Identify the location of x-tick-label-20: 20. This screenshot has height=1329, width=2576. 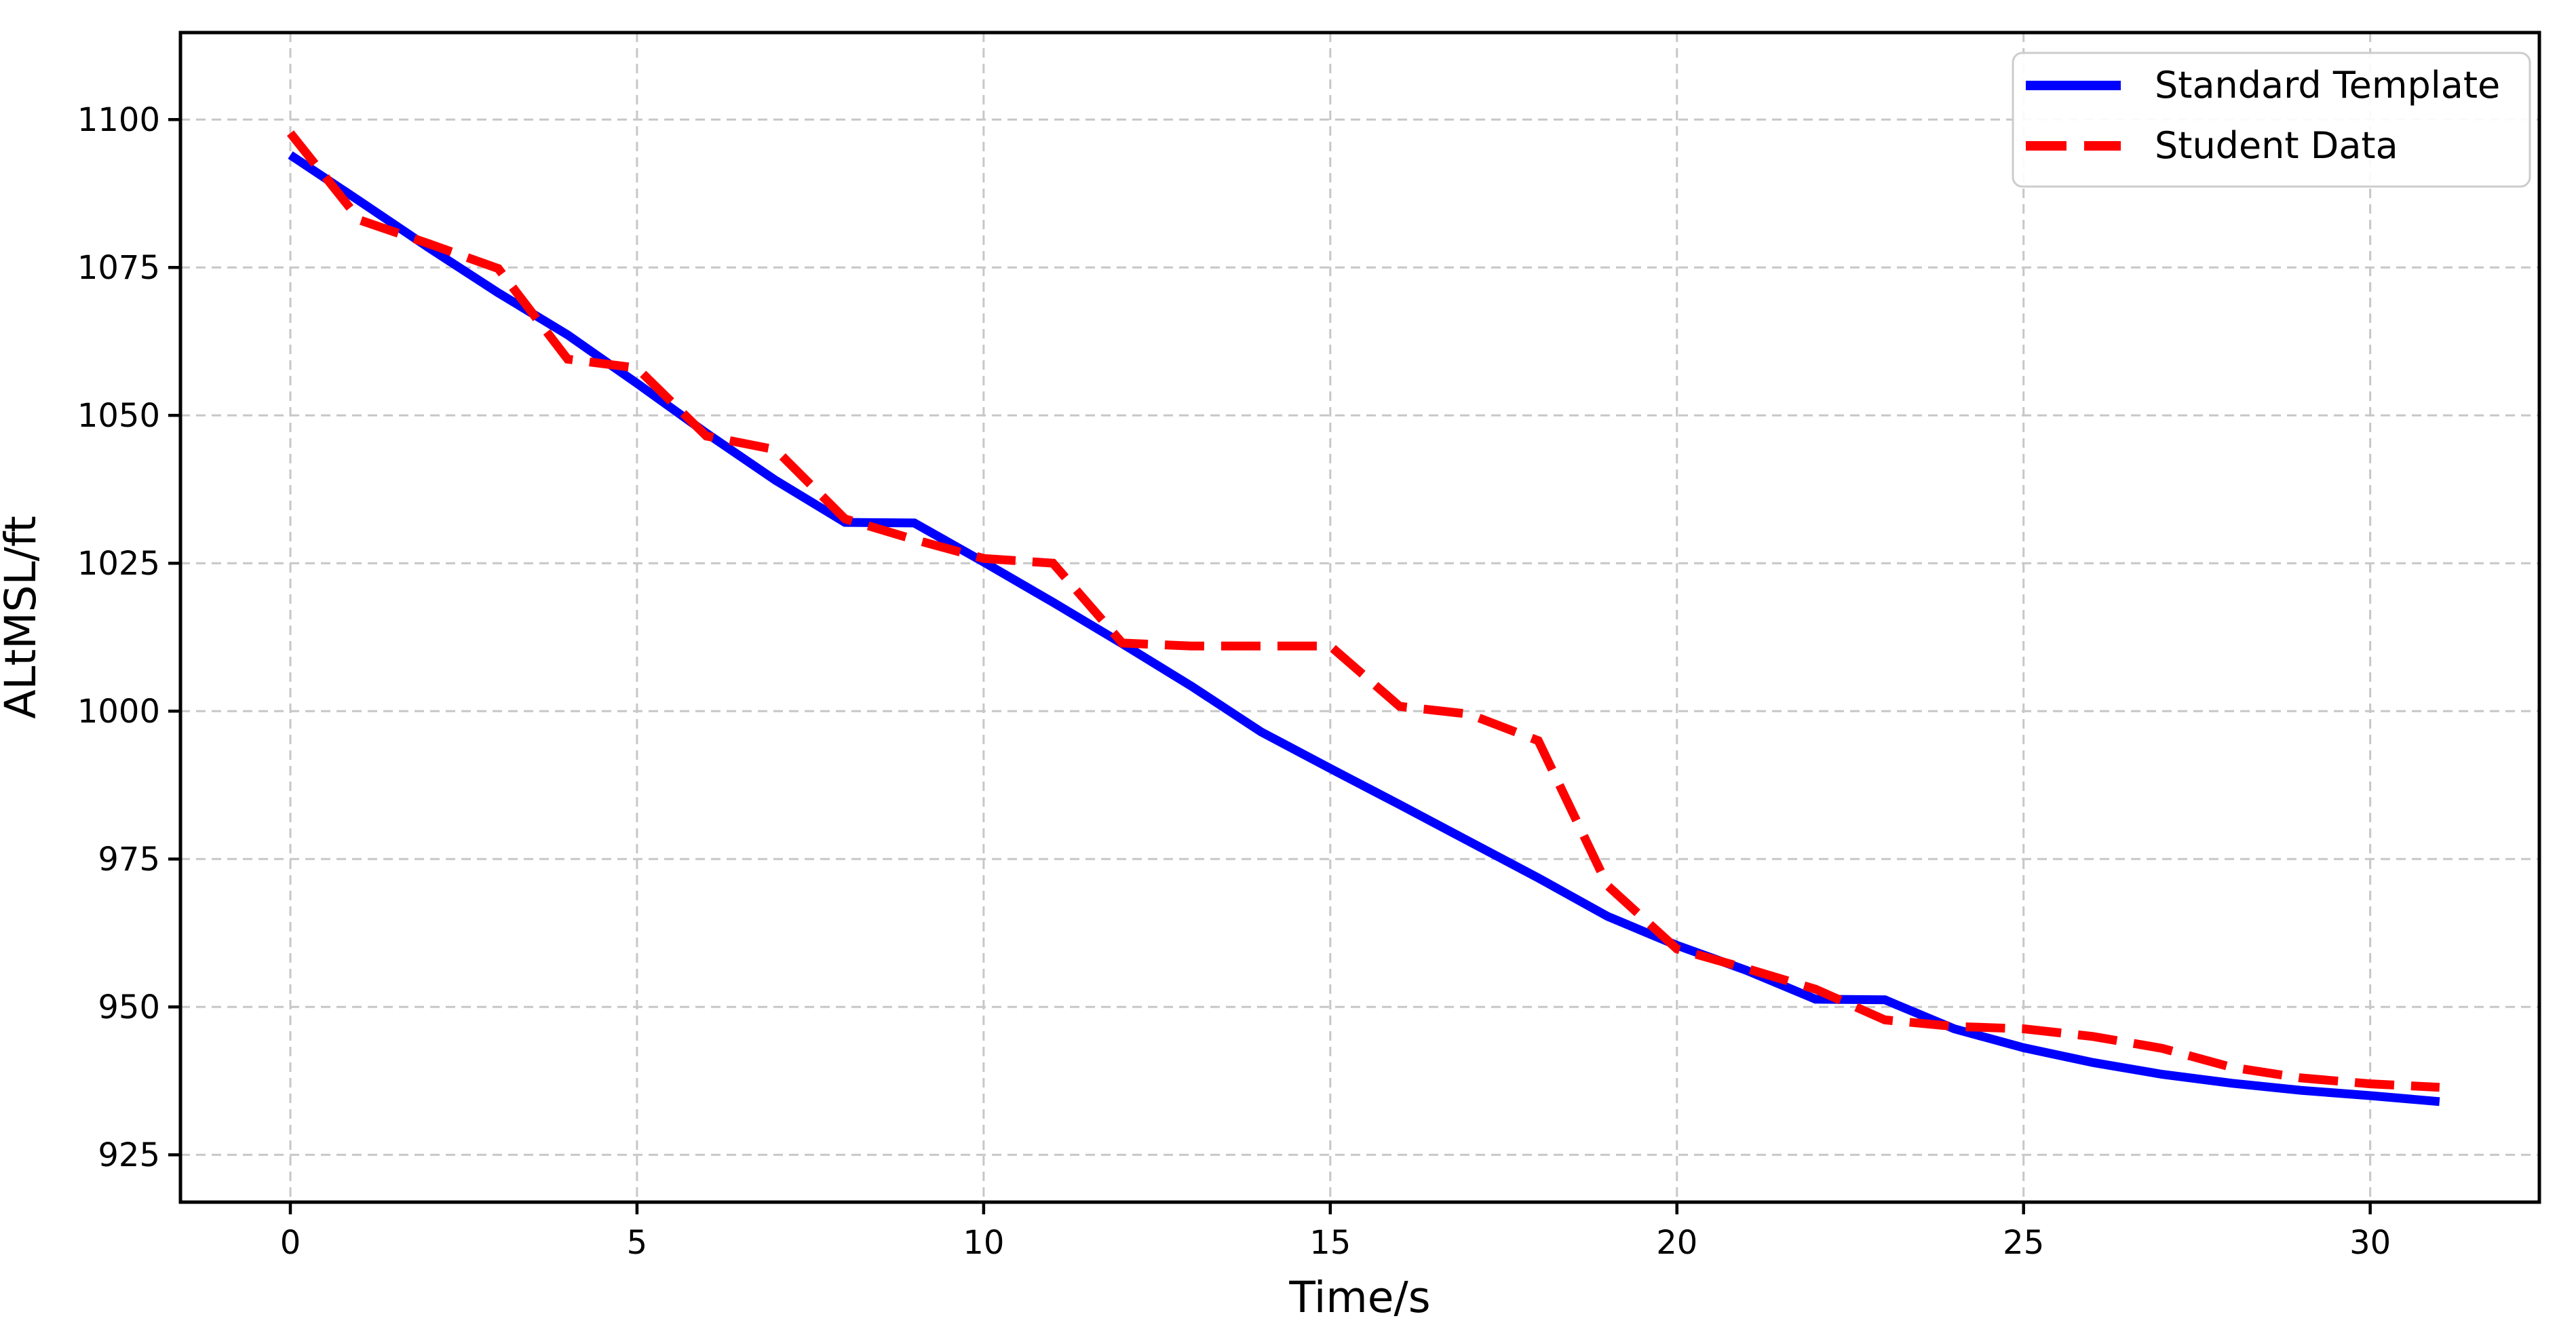
(1677, 1243).